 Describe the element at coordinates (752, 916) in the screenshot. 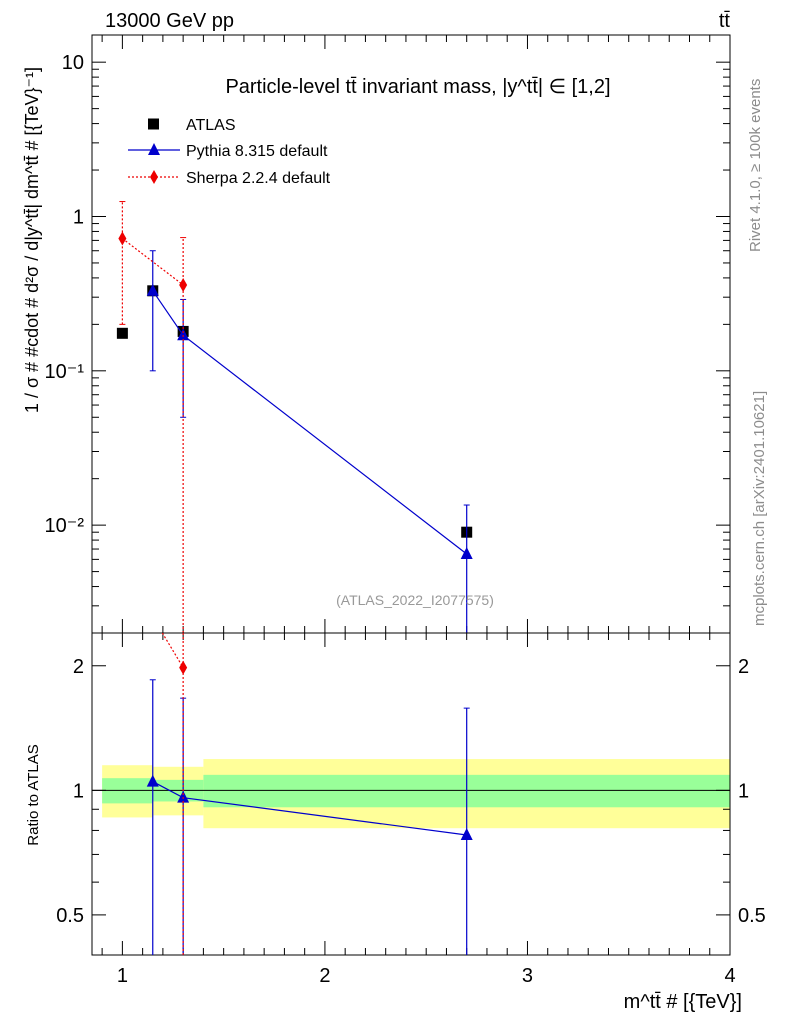

I see `ratio-y-tick-label-right: 0.5` at that location.